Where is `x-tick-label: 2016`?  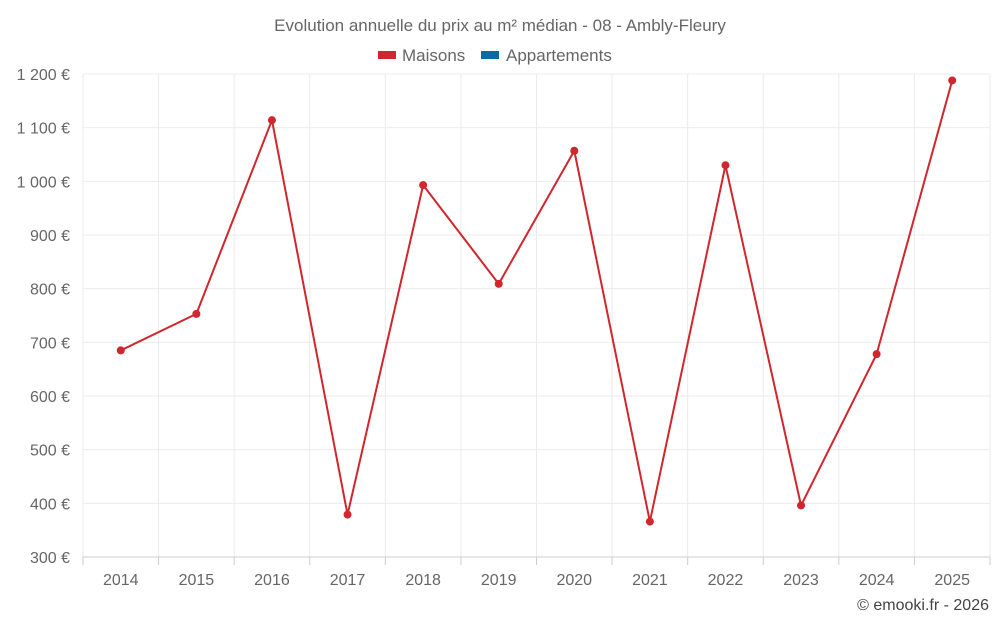
x-tick-label: 2016 is located at coordinates (272, 580).